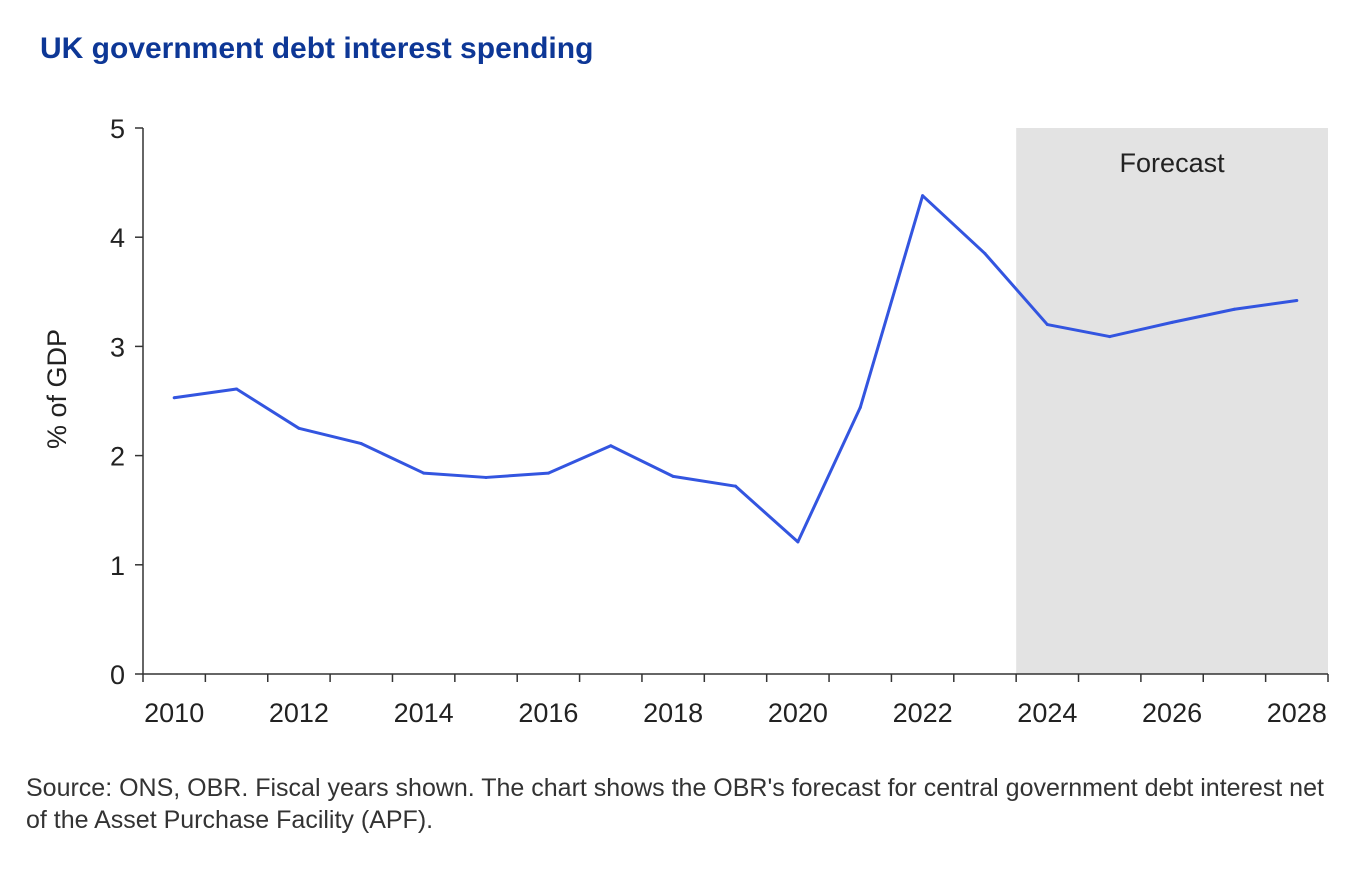  What do you see at coordinates (299, 713) in the screenshot?
I see `x-tick-label: 2012` at bounding box center [299, 713].